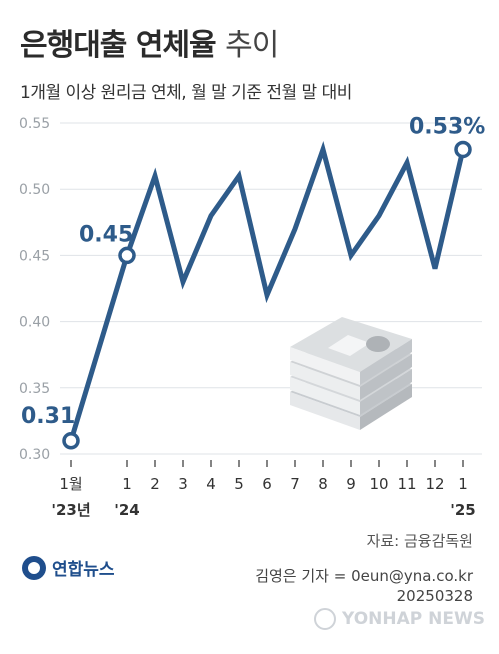 The image size is (499, 654). I want to click on publish-date: 20250328, so click(434, 596).